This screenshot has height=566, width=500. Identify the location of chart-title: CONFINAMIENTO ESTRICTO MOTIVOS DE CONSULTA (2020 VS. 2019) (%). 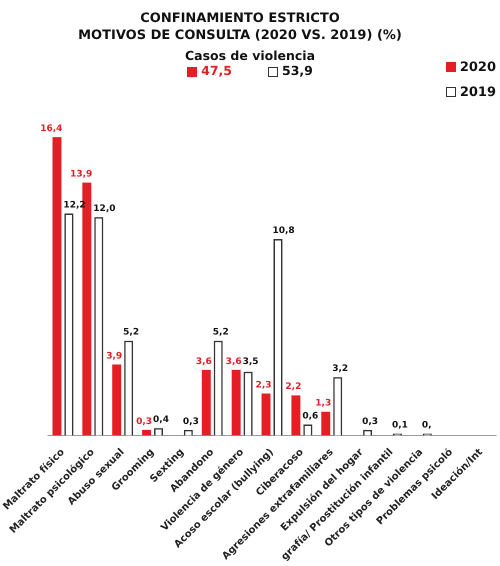
(240, 27).